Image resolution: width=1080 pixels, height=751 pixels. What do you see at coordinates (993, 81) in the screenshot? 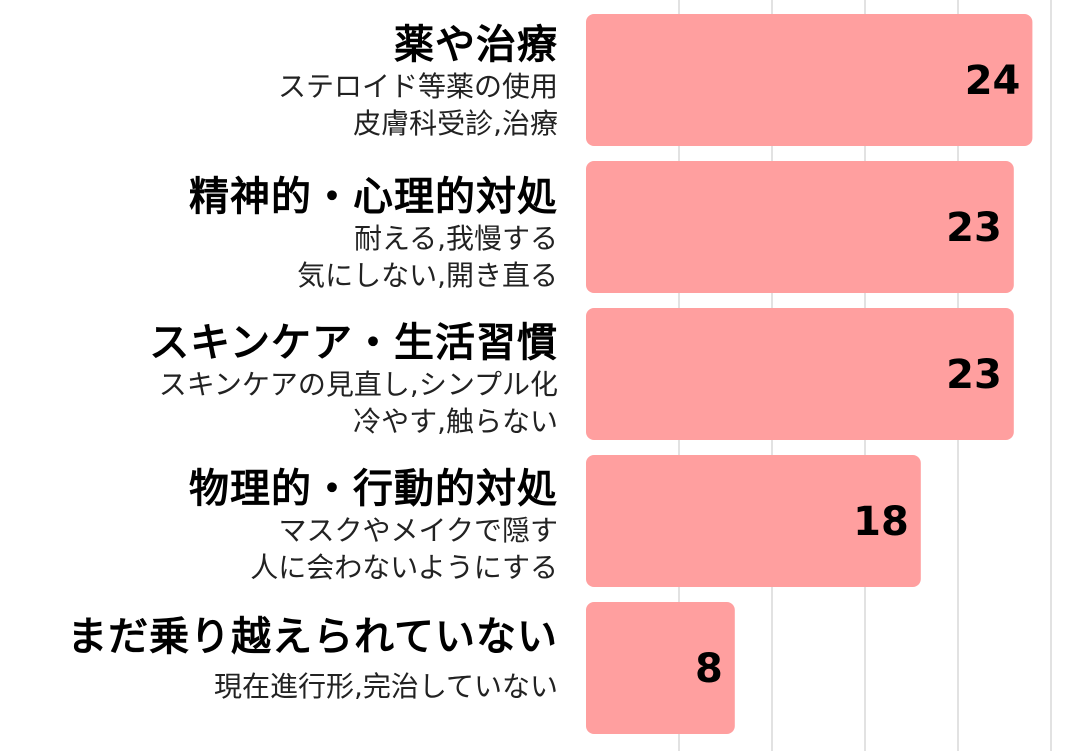
I see `bar-value-label-0: 24` at bounding box center [993, 81].